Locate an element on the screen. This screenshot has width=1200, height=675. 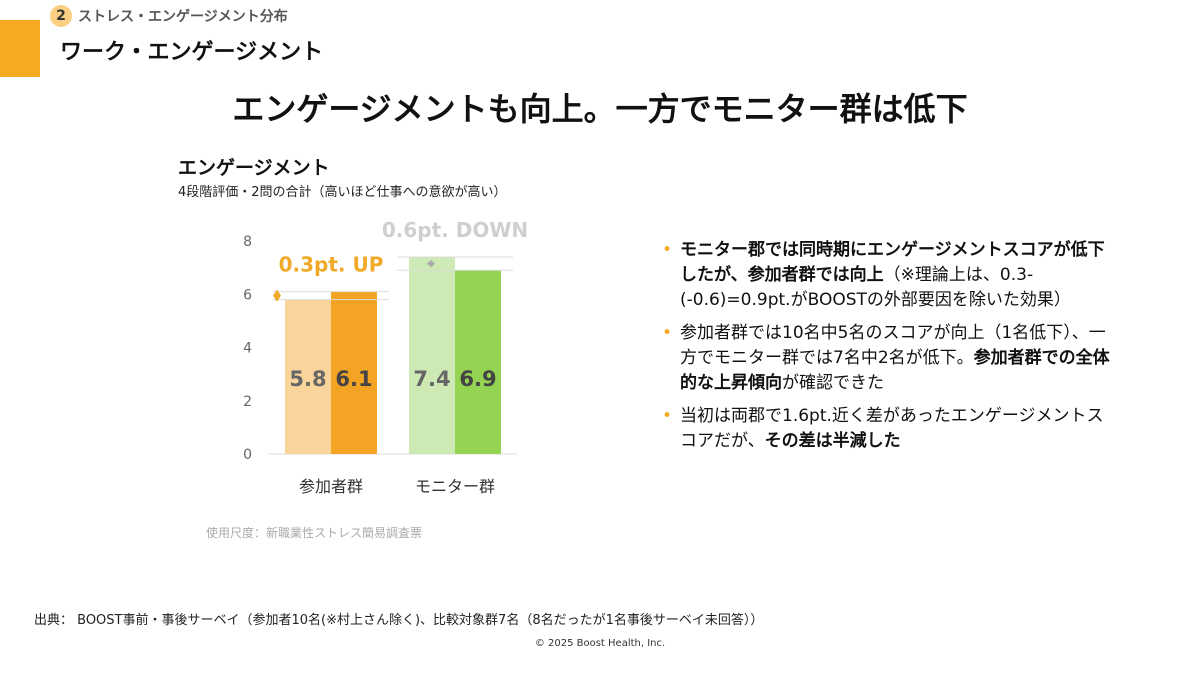
bar-value-label: 6.1 is located at coordinates (353, 379).